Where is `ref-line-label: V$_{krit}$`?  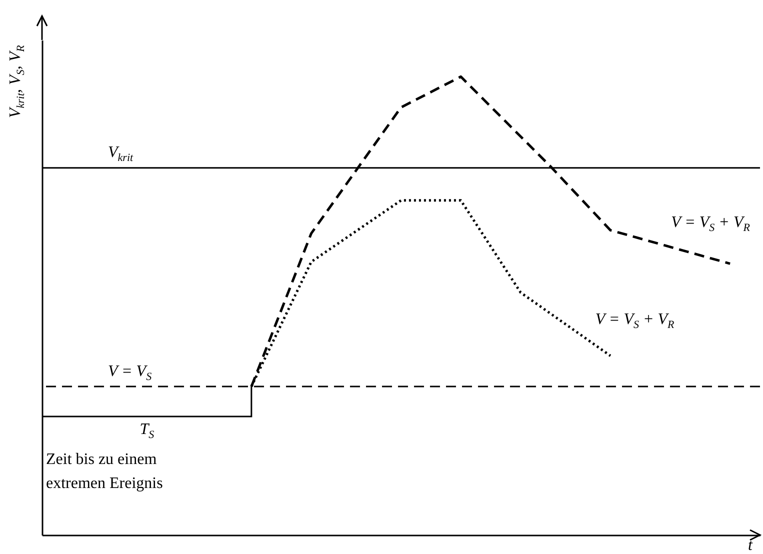
ref-line-label: V$_{krit}$ is located at coordinates (121, 155).